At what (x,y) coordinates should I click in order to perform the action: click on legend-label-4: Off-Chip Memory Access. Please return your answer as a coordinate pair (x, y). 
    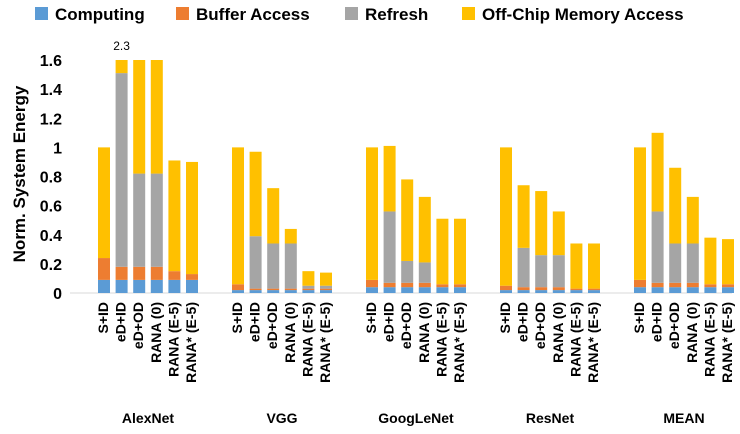
    Looking at the image, I should click on (583, 14).